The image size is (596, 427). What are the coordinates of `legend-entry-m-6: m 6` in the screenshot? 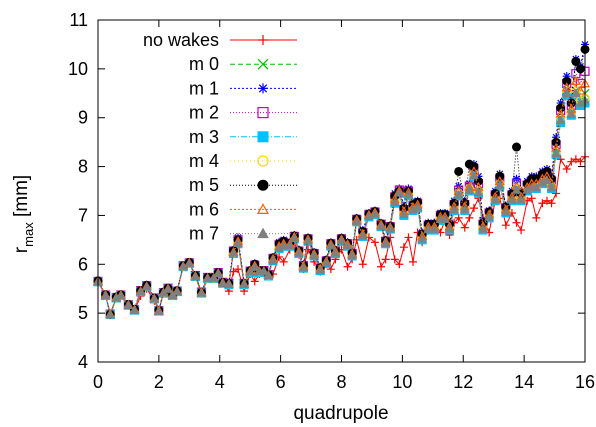 It's located at (243, 209).